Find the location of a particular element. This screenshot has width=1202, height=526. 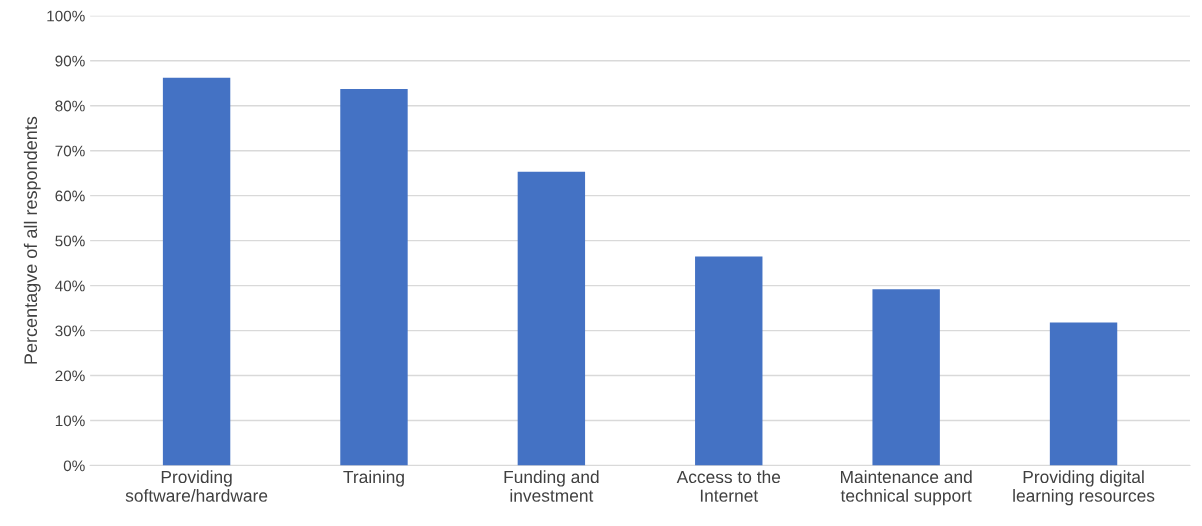

y-tick-label: 90% is located at coordinates (70, 61).